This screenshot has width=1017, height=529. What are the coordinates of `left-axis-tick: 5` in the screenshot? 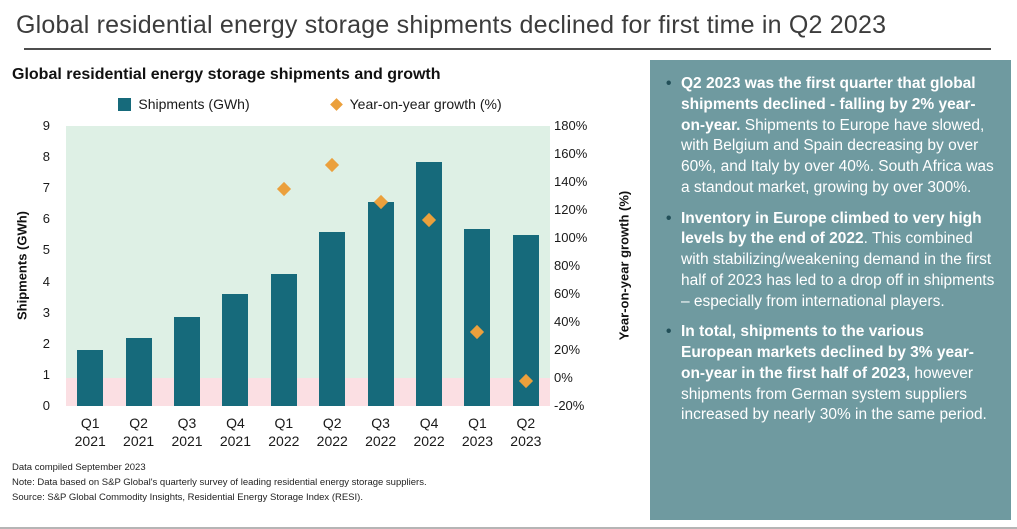 It's located at (46, 250).